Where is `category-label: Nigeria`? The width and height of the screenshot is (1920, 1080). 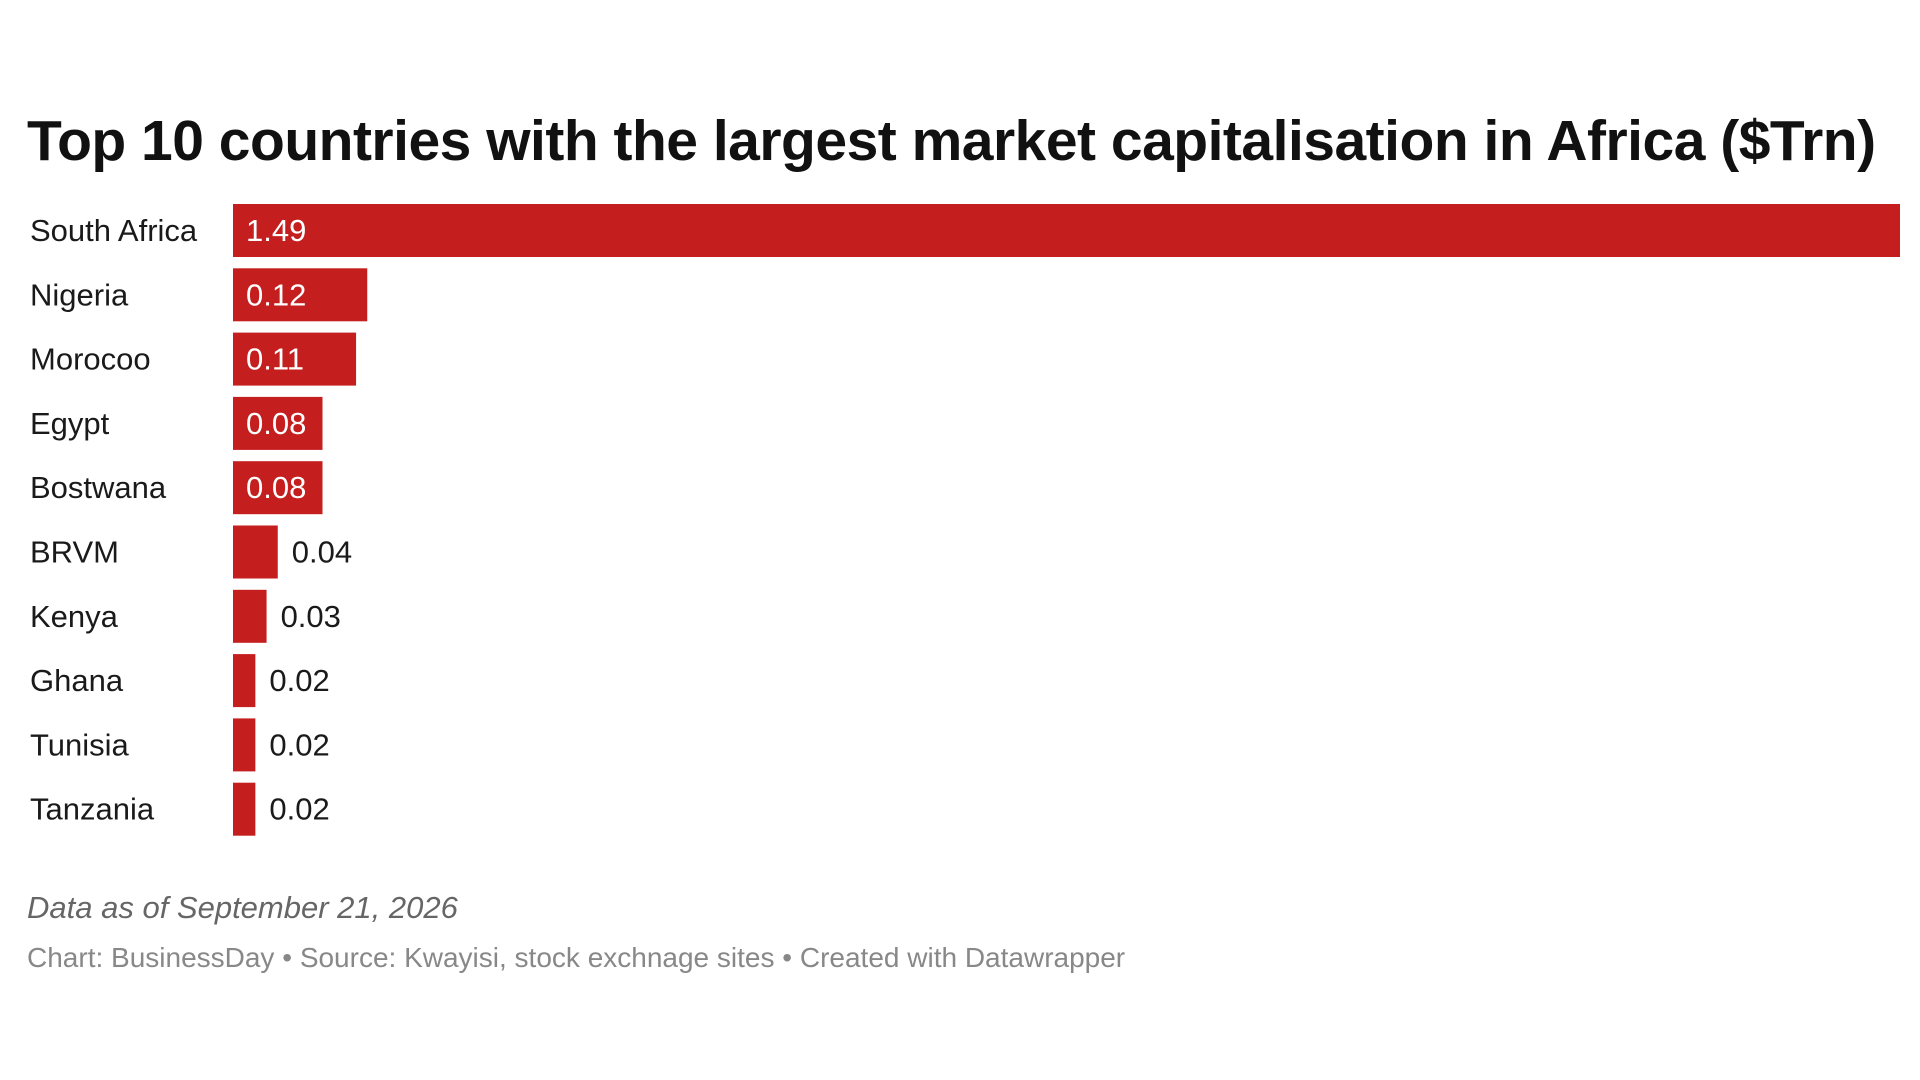
category-label: Nigeria is located at coordinates (79, 294).